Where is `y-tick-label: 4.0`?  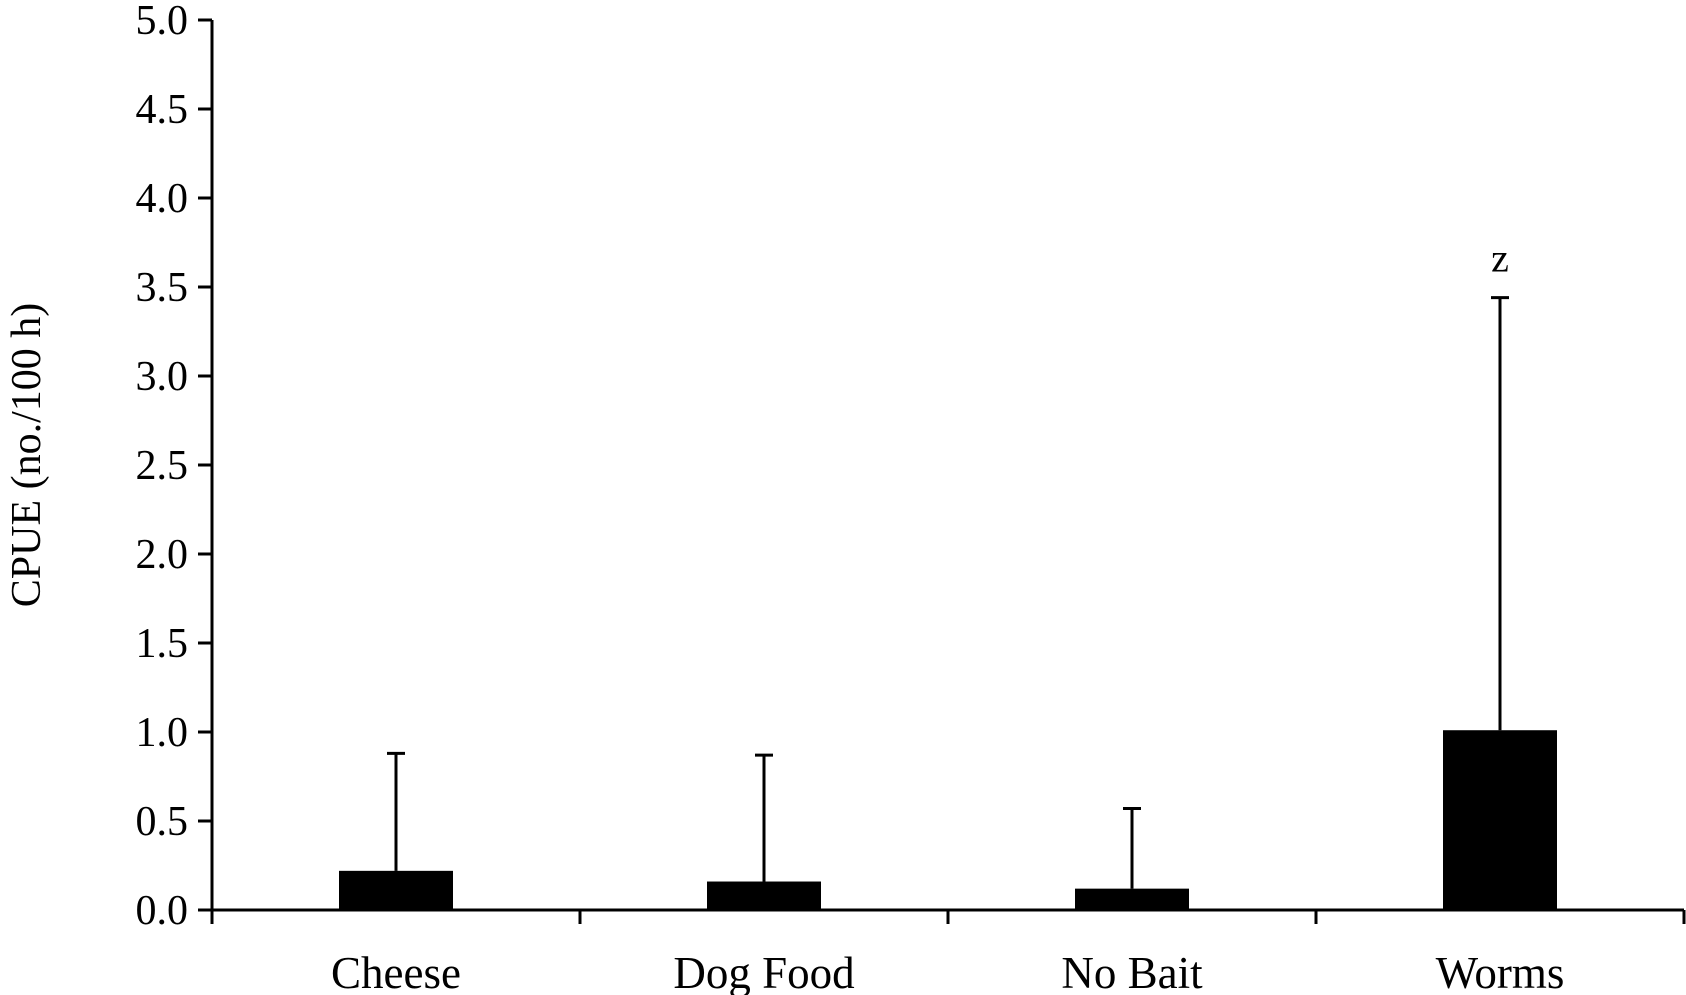 y-tick-label: 4.0 is located at coordinates (162, 199).